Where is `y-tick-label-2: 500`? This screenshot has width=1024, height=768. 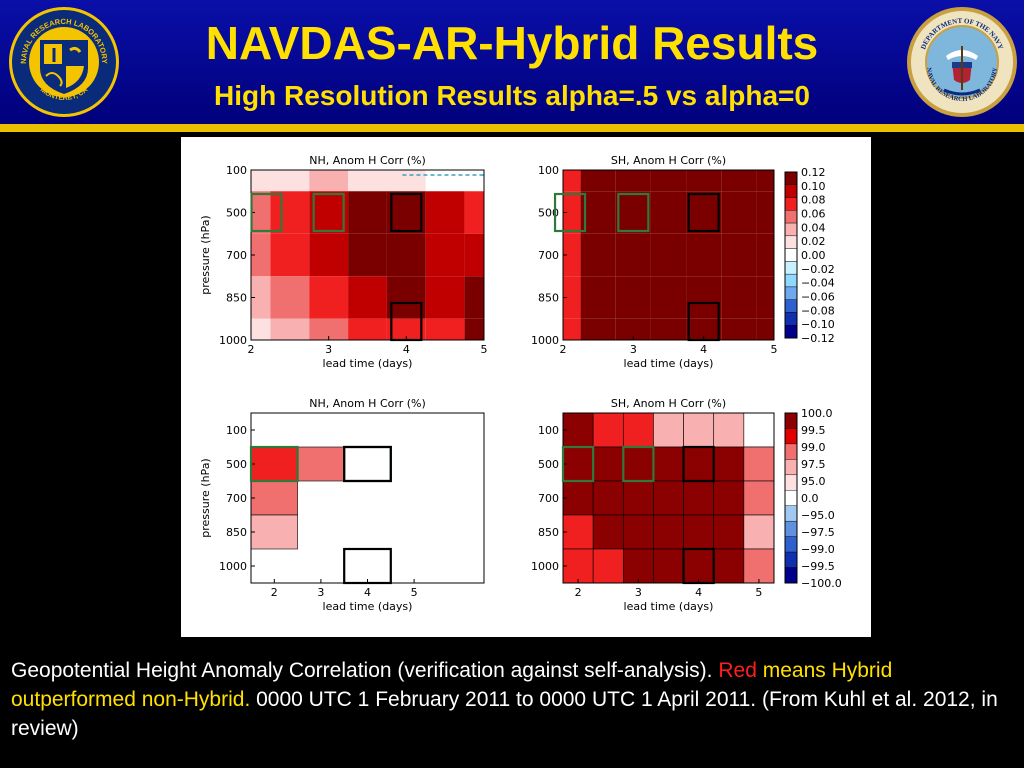 y-tick-label-2: 500 is located at coordinates (236, 464).